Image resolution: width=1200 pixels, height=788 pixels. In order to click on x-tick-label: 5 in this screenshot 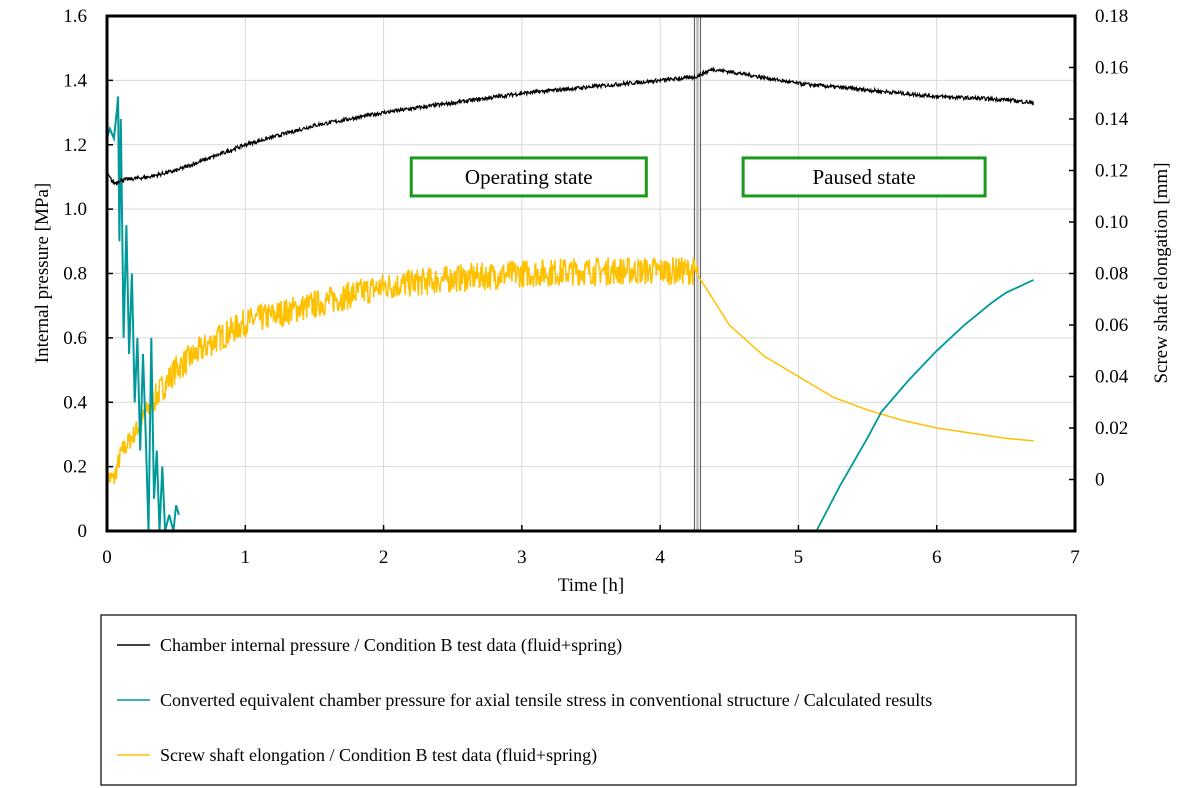, I will do `click(799, 557)`.